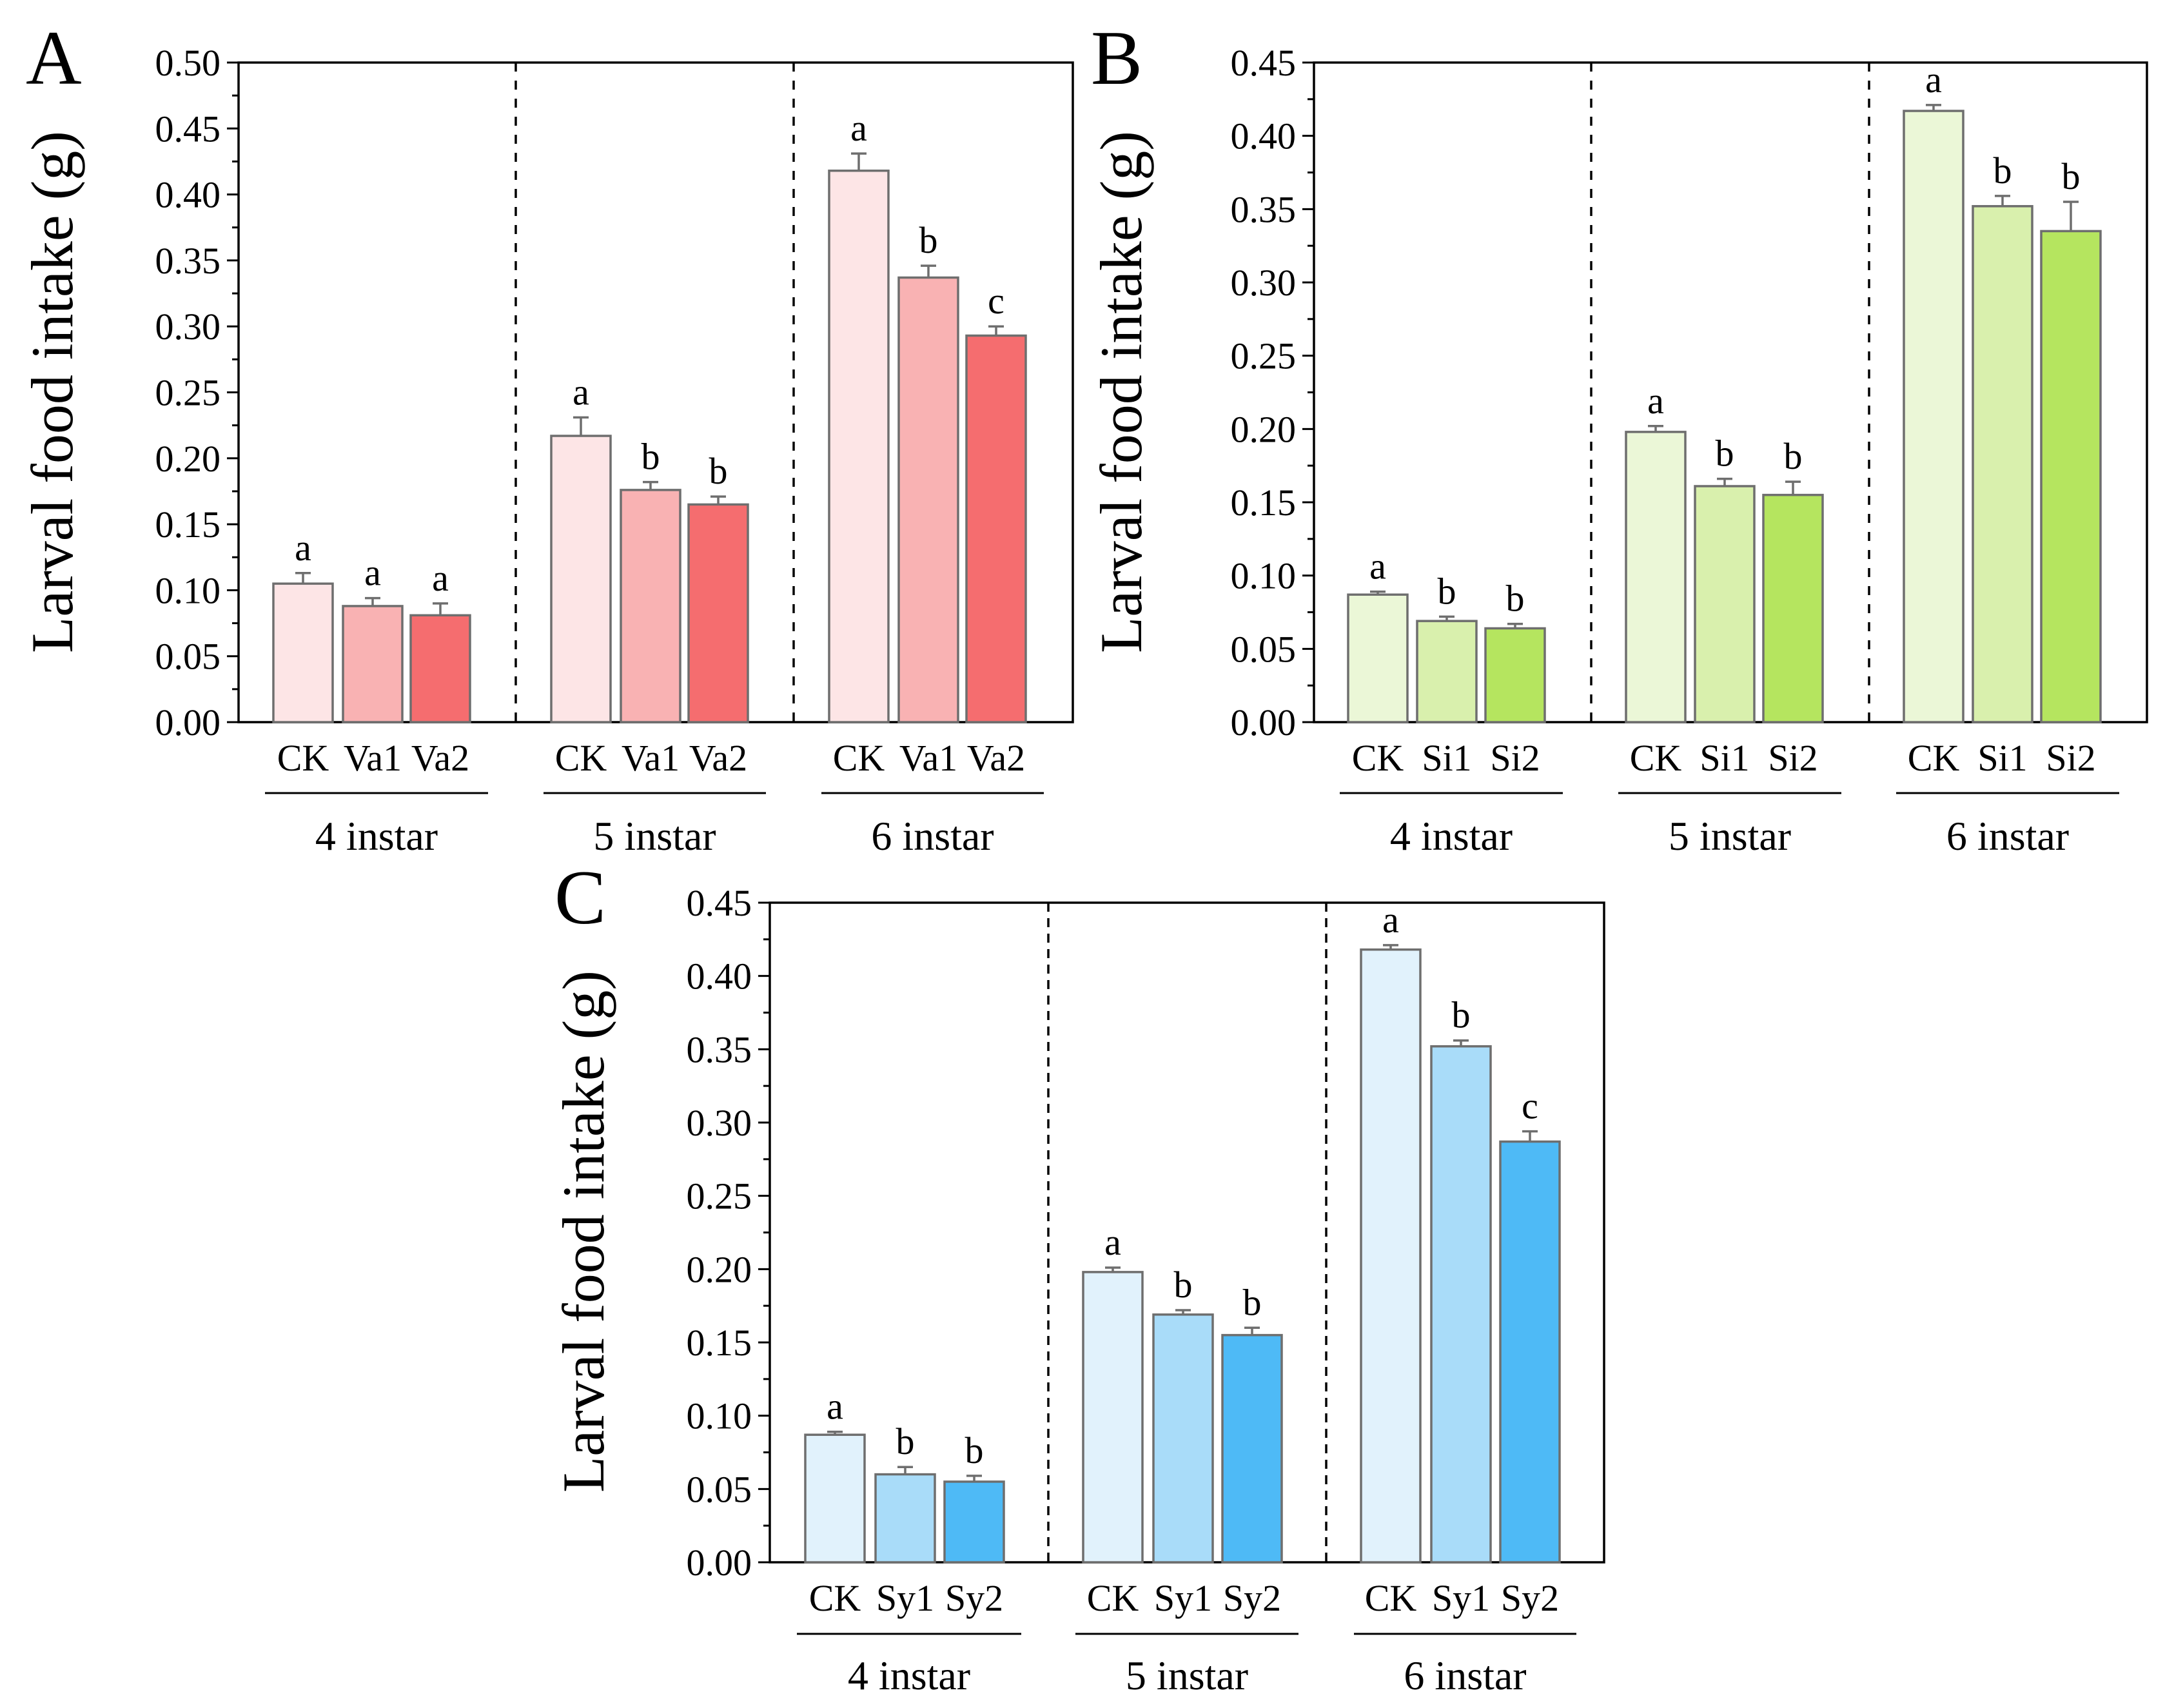 The image size is (2165, 1708). I want to click on panel-letter: C, so click(580, 897).